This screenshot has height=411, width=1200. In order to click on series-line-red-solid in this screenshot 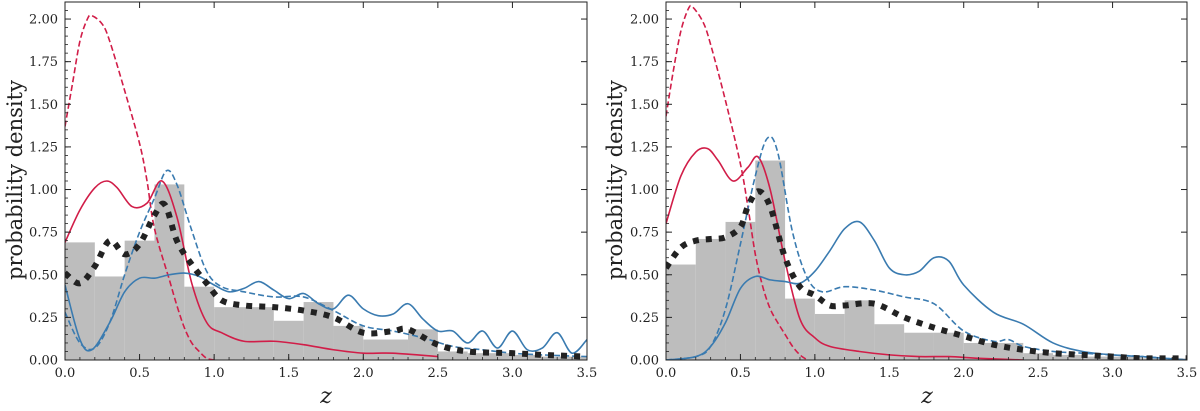, I will do `click(251, 269)`.